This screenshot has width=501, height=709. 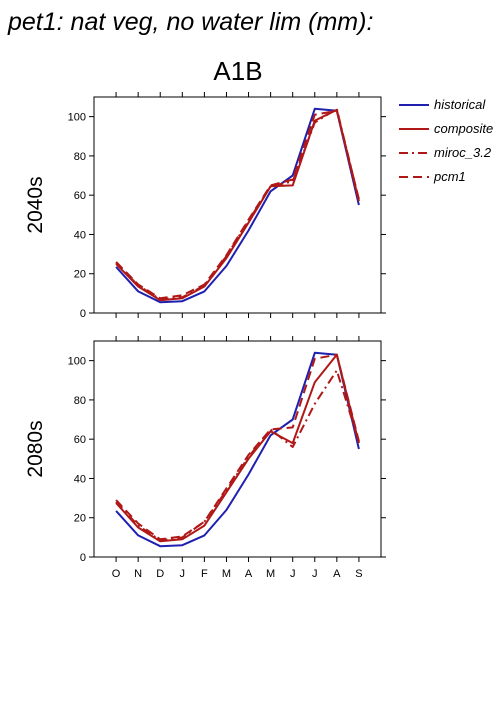 I want to click on row-label: 2040s, so click(x=35, y=204).